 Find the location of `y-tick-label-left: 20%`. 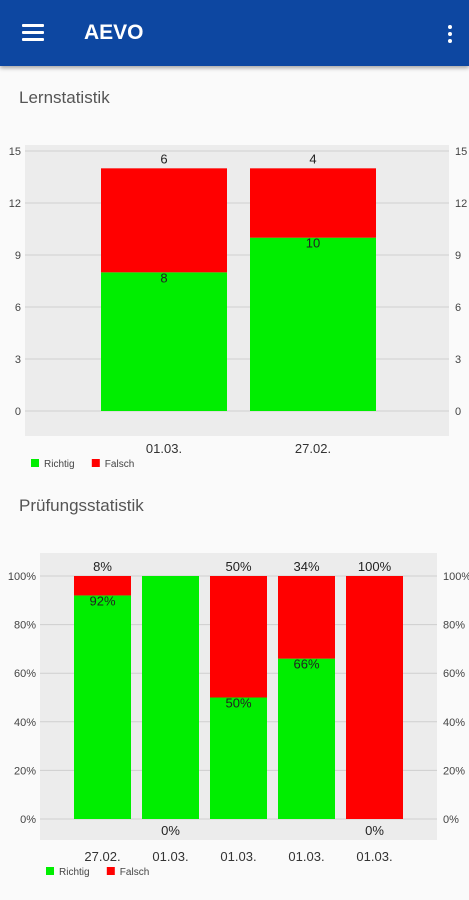

y-tick-label-left: 20% is located at coordinates (25, 771).